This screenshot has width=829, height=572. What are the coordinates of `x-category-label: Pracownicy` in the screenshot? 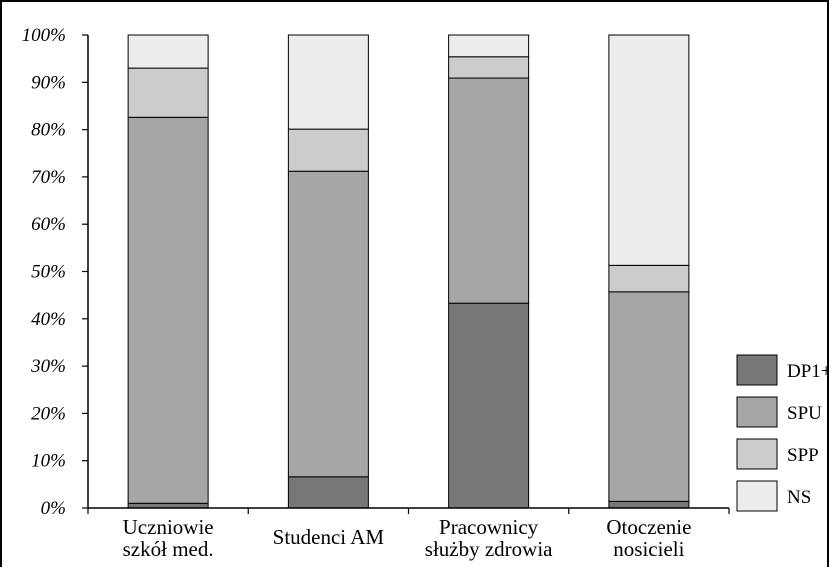 It's located at (489, 527).